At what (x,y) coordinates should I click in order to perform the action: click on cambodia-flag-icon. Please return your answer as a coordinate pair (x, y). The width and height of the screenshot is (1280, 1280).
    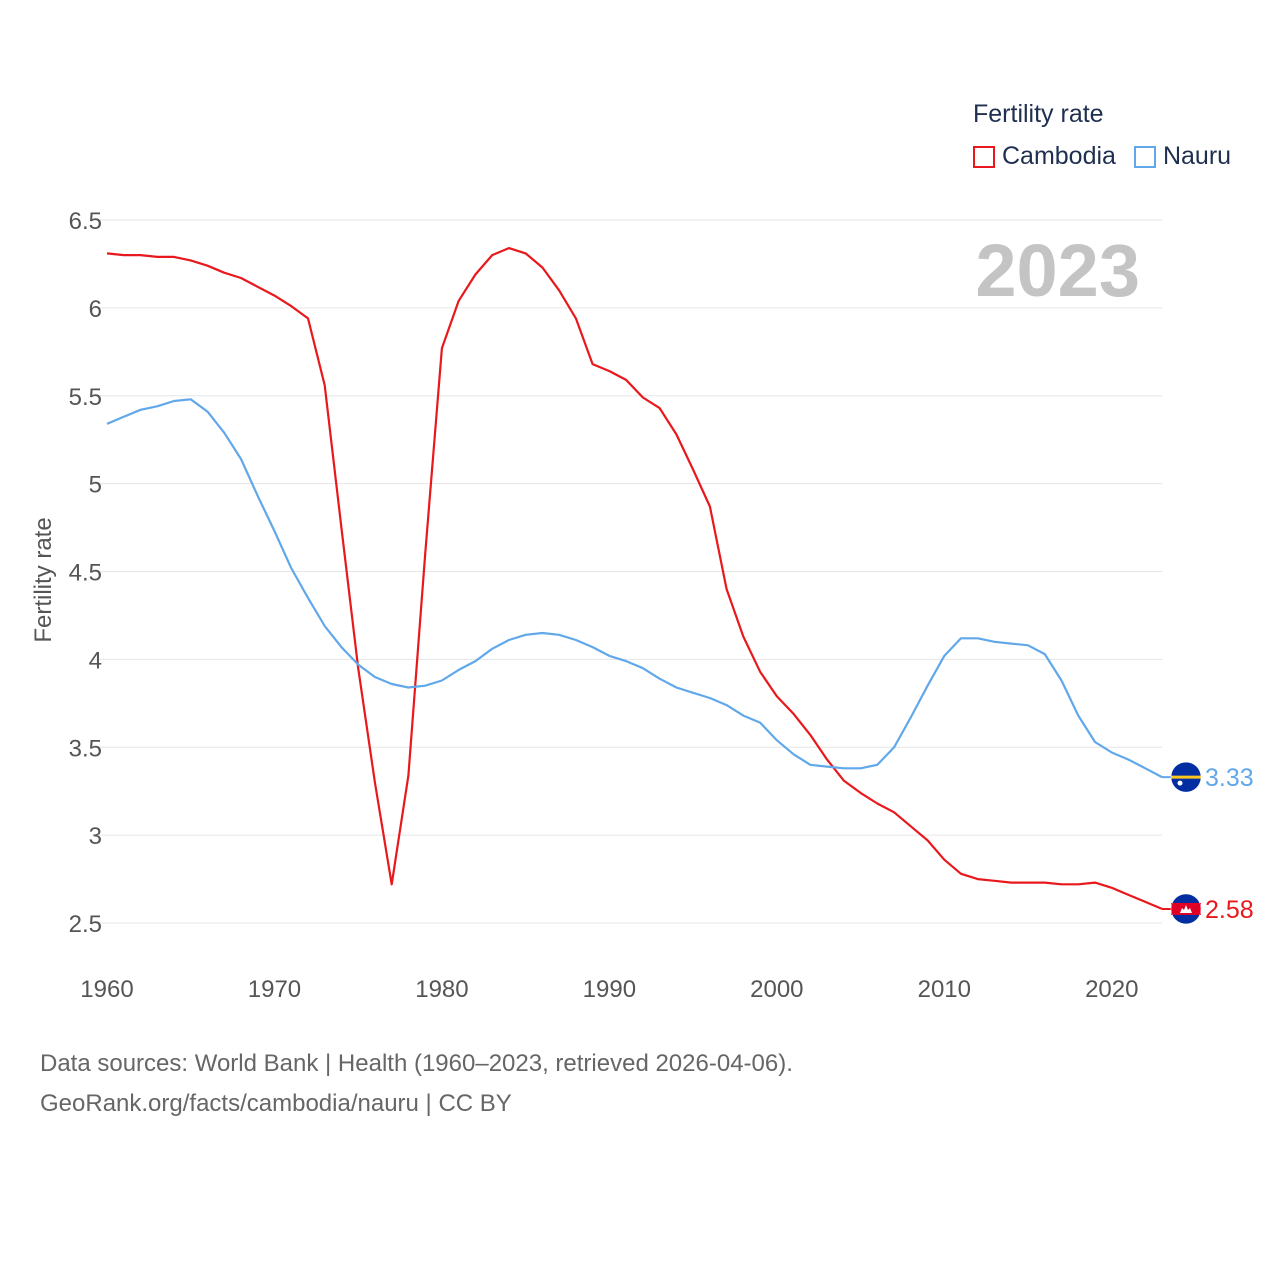
    Looking at the image, I should click on (1186, 909).